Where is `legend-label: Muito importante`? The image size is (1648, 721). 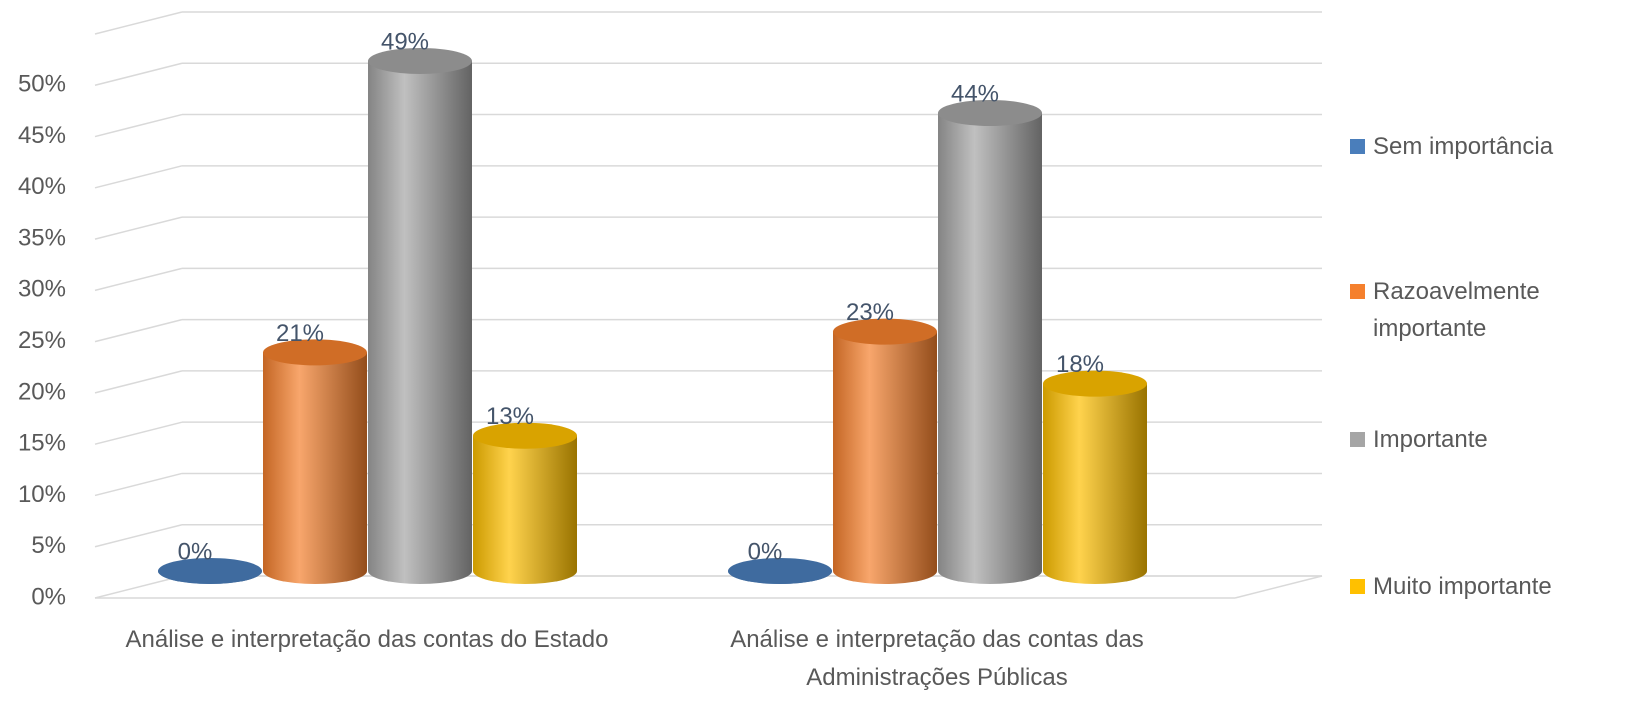
legend-label: Muito importante is located at coordinates (1462, 586).